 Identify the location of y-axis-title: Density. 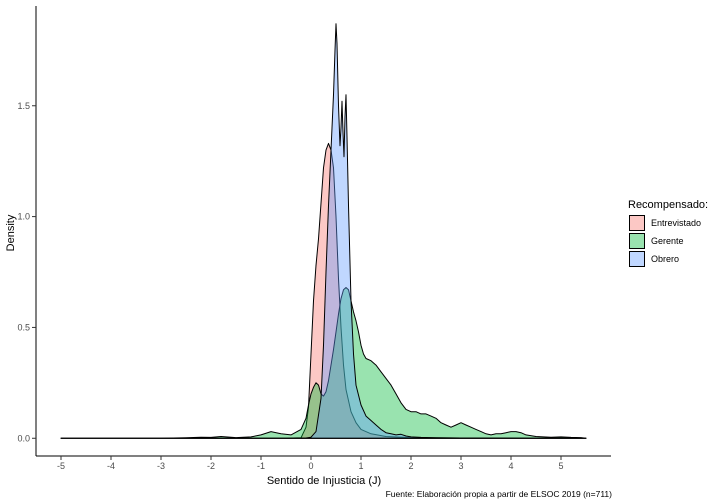
(11, 232).